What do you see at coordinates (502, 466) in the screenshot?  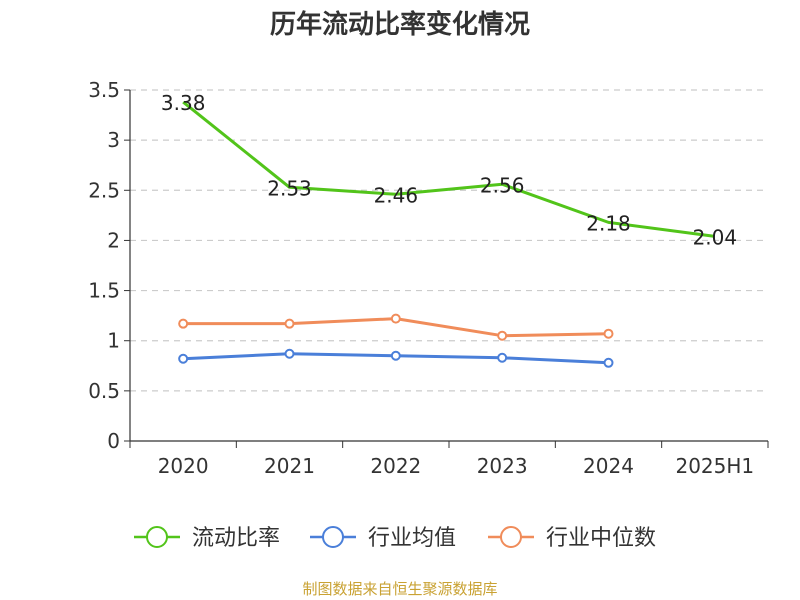 I see `x-tick-label: 2023` at bounding box center [502, 466].